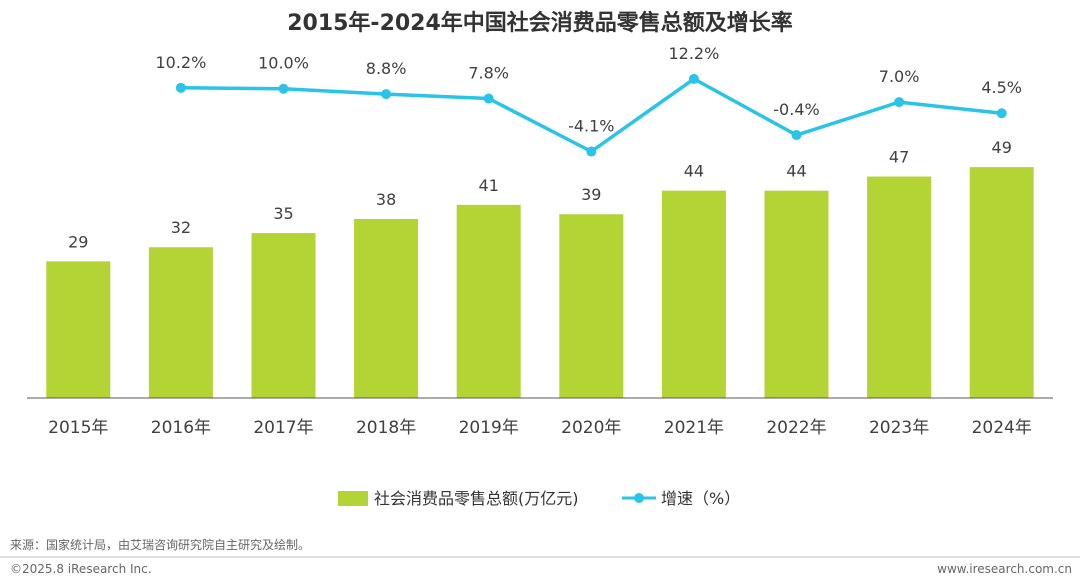 The image size is (1080, 584). Describe the element at coordinates (796, 428) in the screenshot. I see `x-tick-label: 2022年` at that location.